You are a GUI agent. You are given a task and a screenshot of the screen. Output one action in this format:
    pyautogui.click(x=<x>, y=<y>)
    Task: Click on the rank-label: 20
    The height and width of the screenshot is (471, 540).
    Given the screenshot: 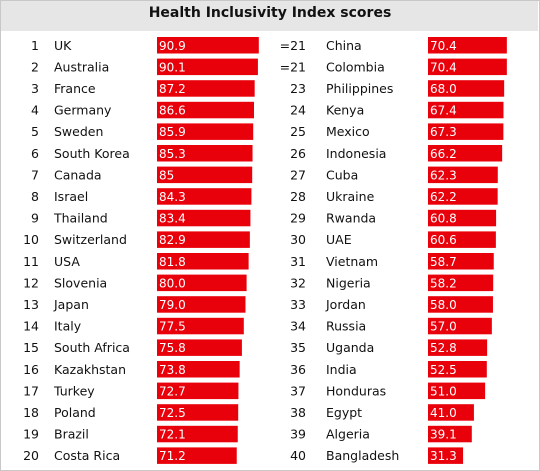 What is the action you would take?
    pyautogui.click(x=31, y=455)
    